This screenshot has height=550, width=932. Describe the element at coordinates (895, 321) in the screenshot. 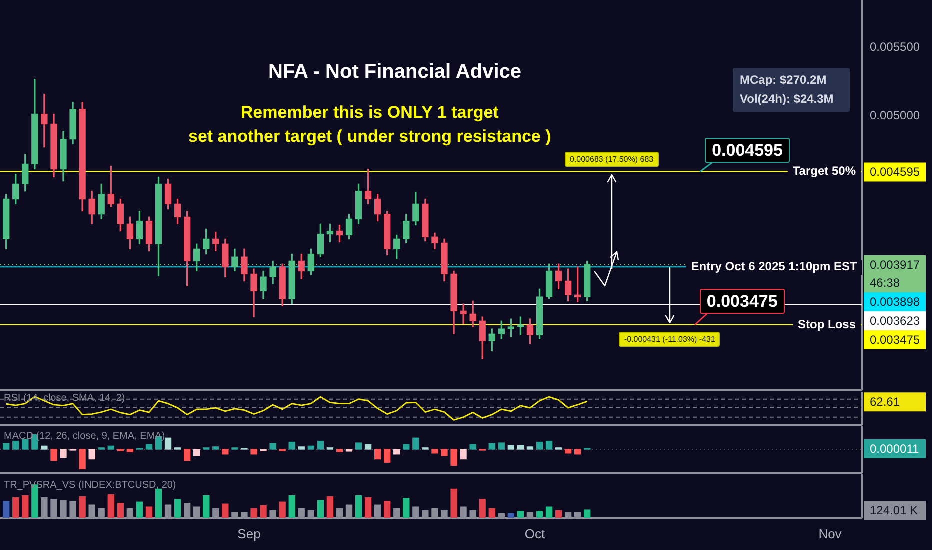

I see `text: 0.003623` at that location.